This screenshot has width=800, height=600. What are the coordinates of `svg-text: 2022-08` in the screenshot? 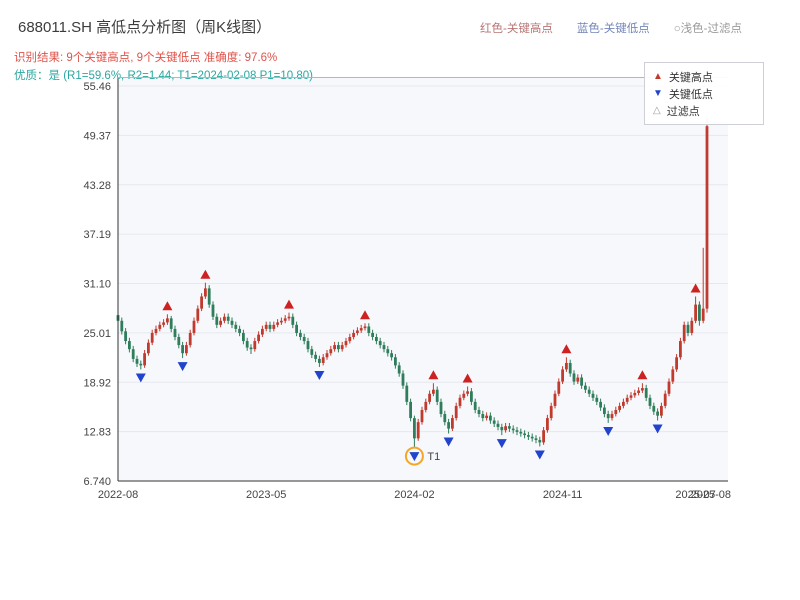 It's located at (118, 495).